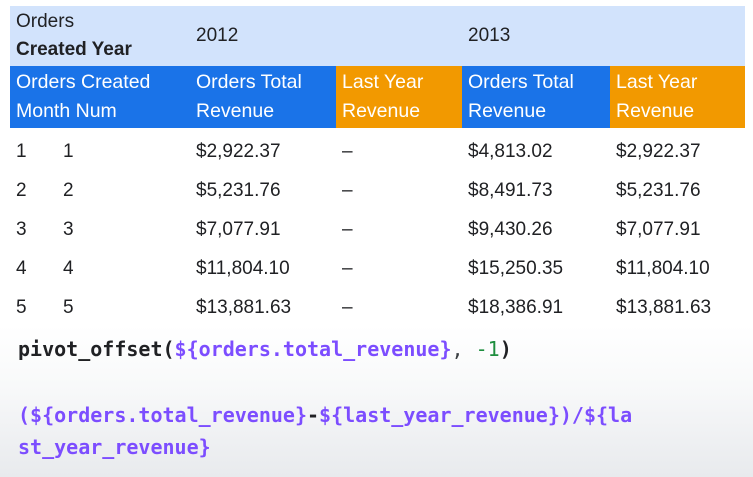 The height and width of the screenshot is (477, 753). Describe the element at coordinates (377, 268) in the screenshot. I see `table-row: 4 4 $11,804.10 – $15,250.35 $11,804.10` at that location.